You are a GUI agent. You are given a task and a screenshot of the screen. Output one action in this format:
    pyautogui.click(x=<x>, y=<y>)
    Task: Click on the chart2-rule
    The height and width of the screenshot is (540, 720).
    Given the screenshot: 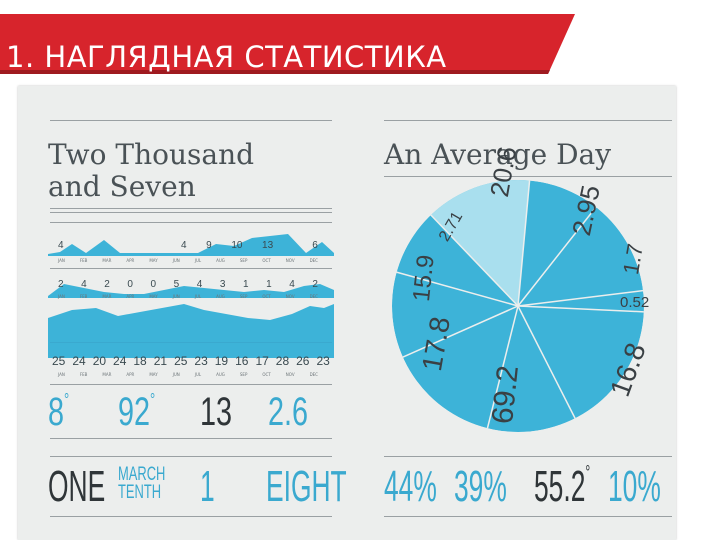 What is the action you would take?
    pyautogui.click(x=191, y=268)
    